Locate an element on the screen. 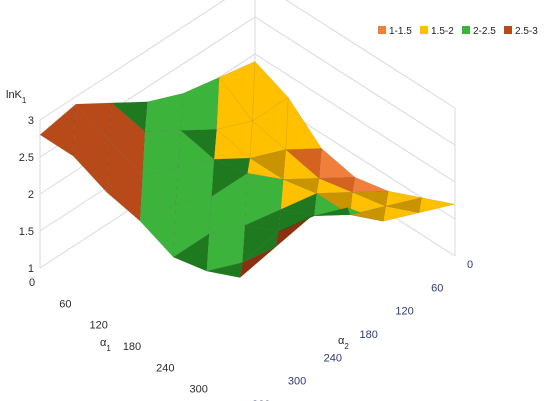 The image size is (550, 401). legend-label: 2.5-3 is located at coordinates (526, 31).